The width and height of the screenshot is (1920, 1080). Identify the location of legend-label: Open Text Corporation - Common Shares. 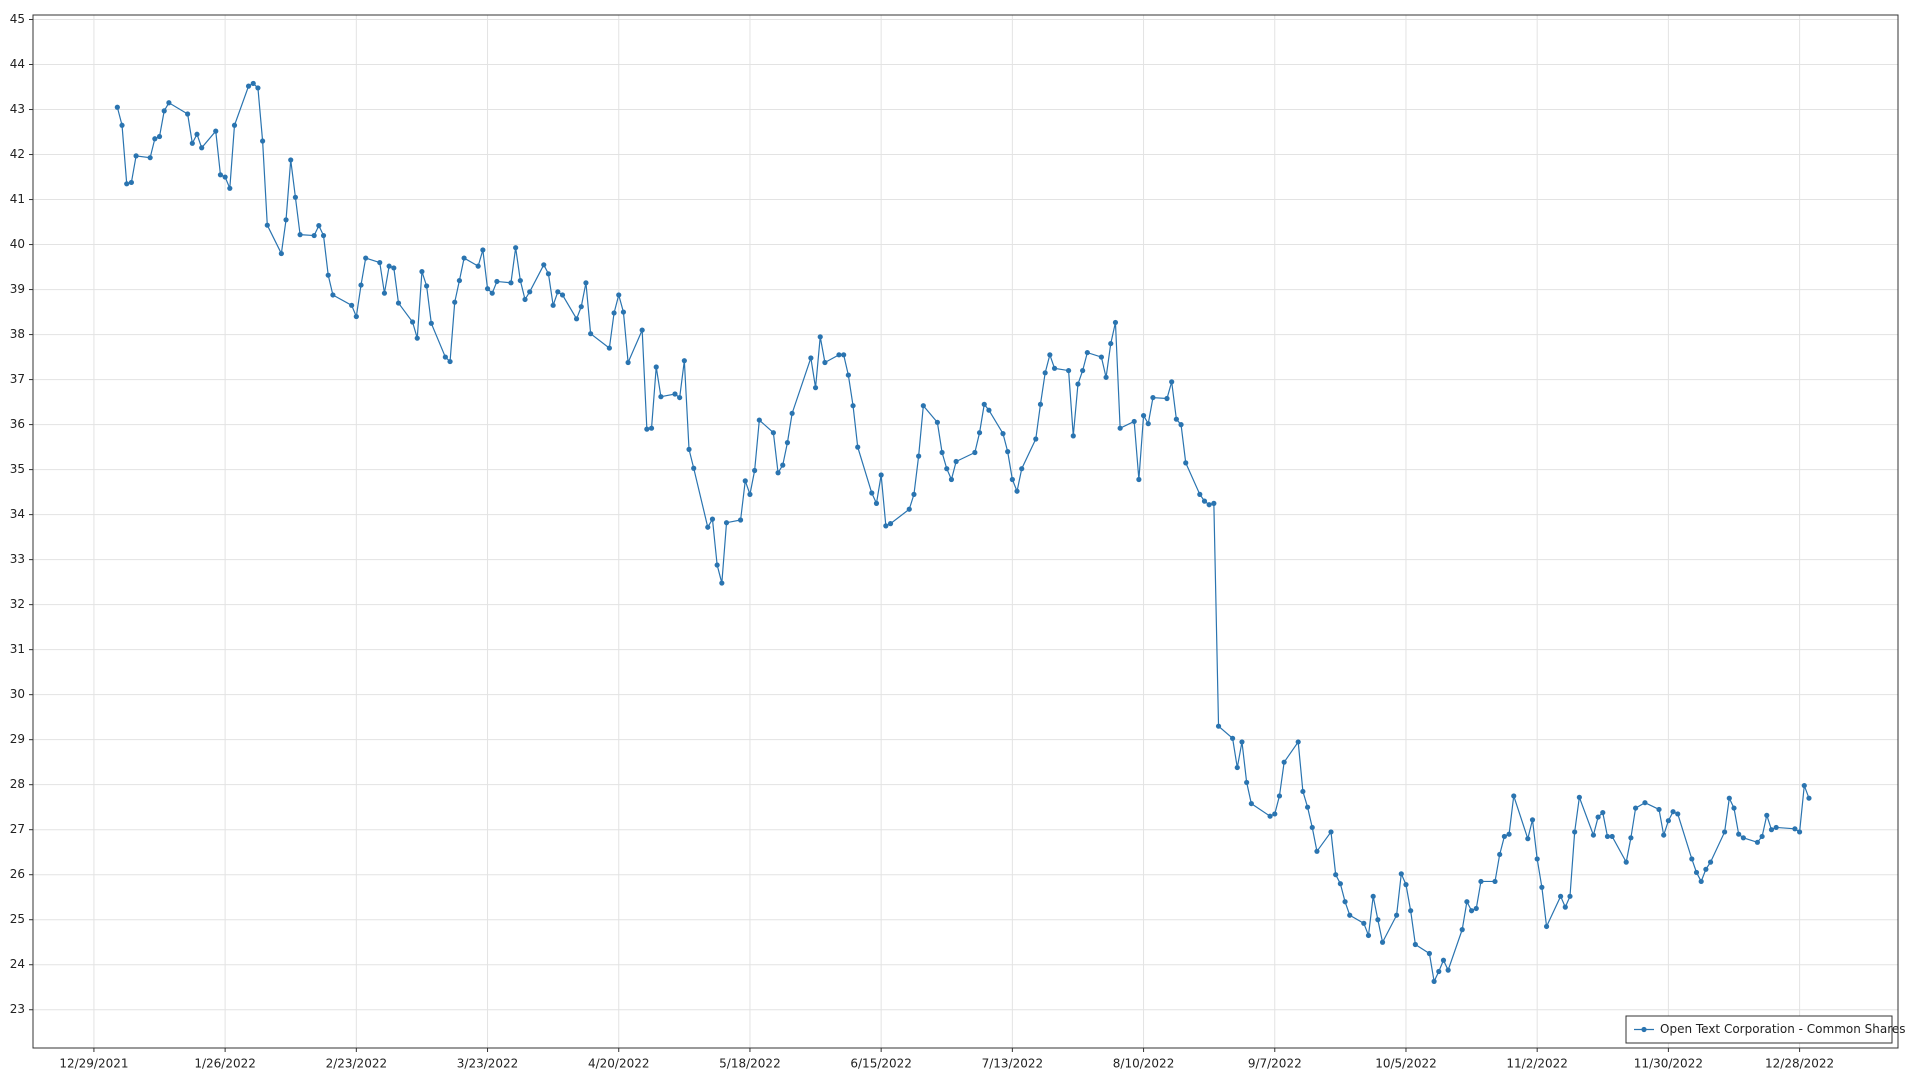
(1783, 1029).